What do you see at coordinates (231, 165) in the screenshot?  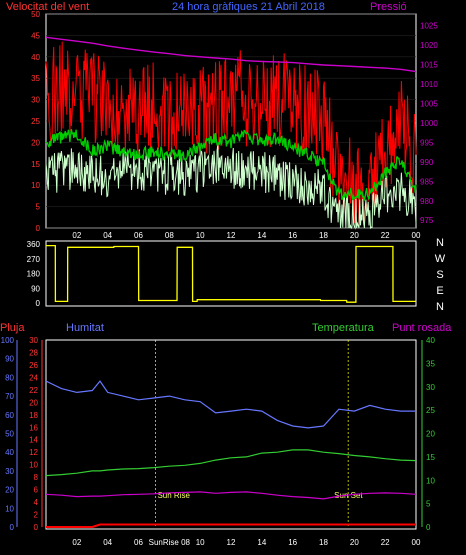 I see `average-wind-series` at bounding box center [231, 165].